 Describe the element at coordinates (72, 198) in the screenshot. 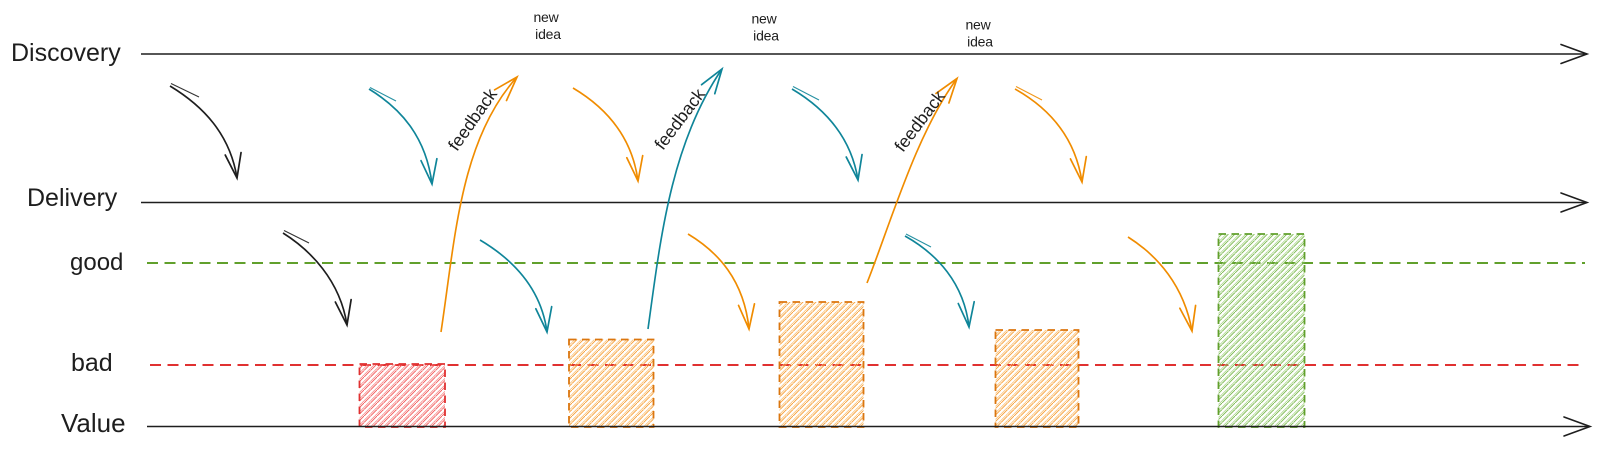

I see `svg-text: Delivery` at that location.